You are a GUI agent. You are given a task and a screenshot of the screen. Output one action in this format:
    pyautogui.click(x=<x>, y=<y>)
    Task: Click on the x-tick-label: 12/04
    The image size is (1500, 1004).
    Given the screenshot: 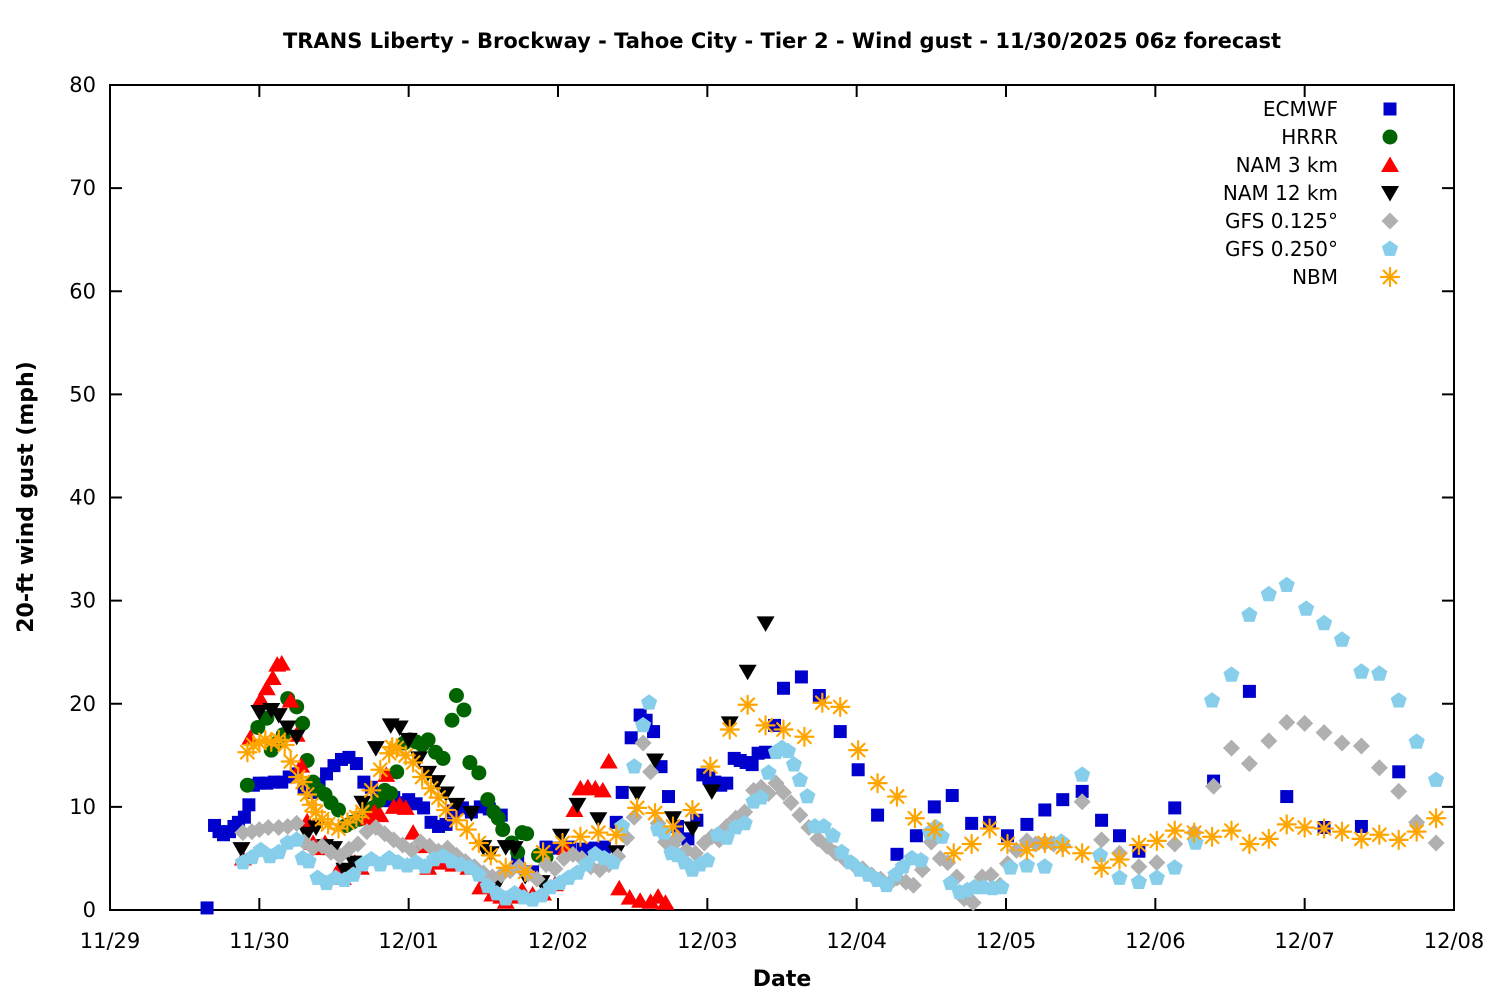 What is the action you would take?
    pyautogui.click(x=856, y=941)
    